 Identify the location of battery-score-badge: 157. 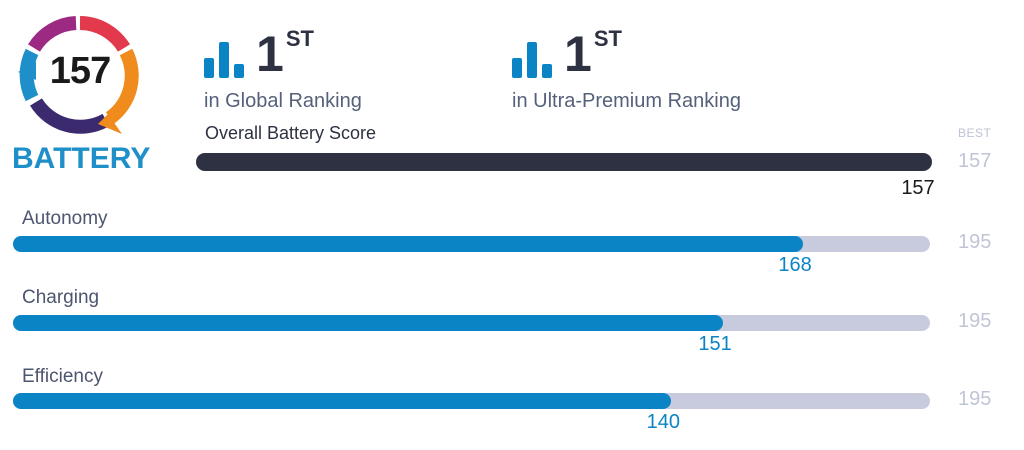
(76, 74).